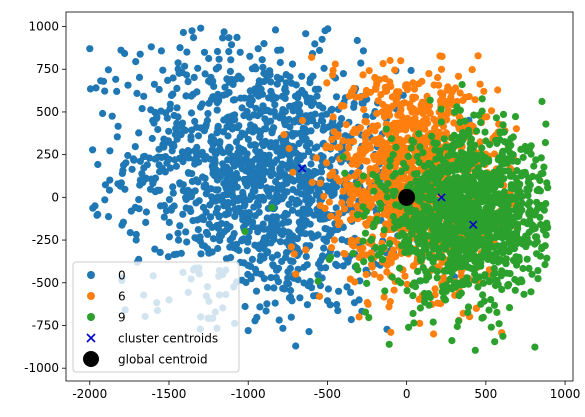  What do you see at coordinates (55, 197) in the screenshot?
I see `y-tick-label: 0` at bounding box center [55, 197].